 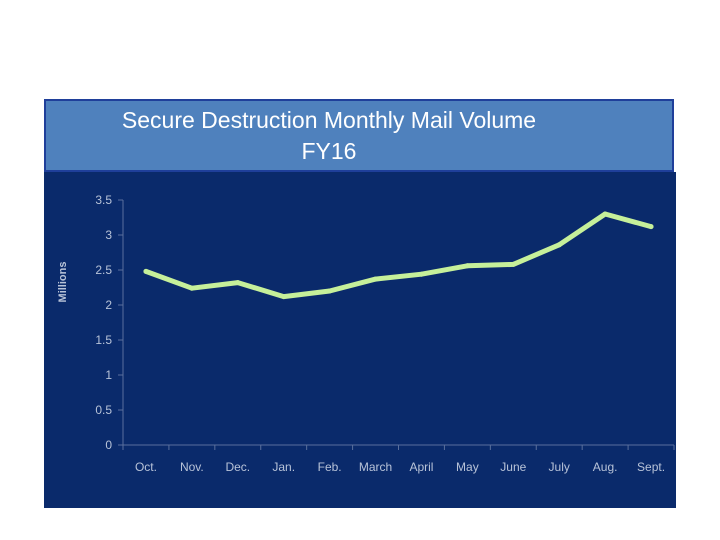 What do you see at coordinates (103, 270) in the screenshot?
I see `y-tick-label: 2.5` at bounding box center [103, 270].